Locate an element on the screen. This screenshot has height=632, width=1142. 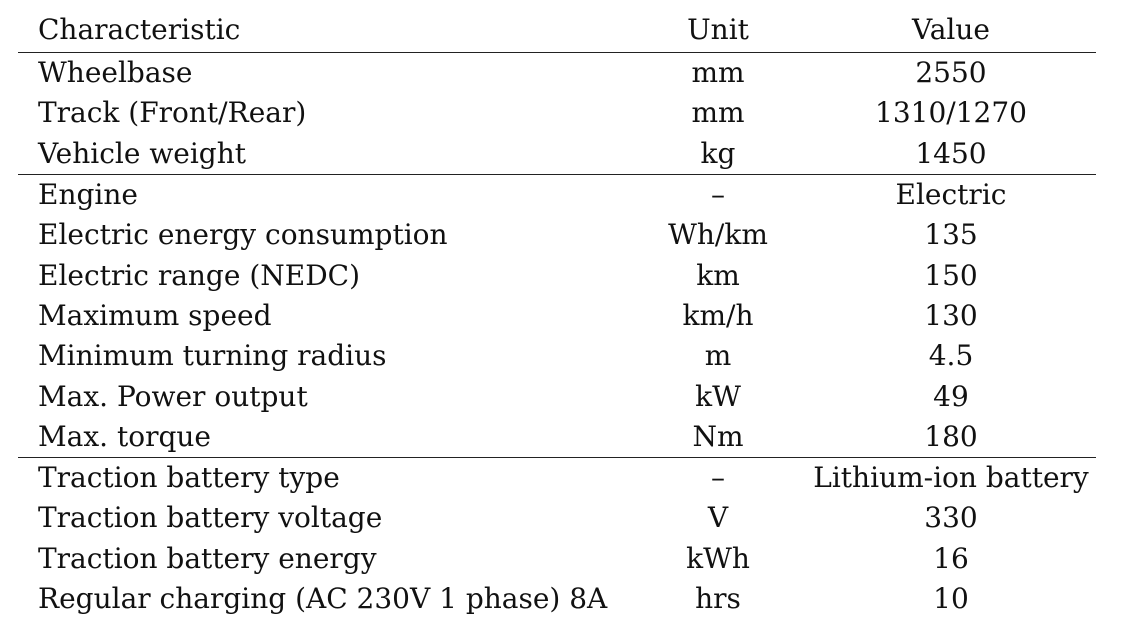
table-row: Vehicle weight kg 1450 is located at coordinates (557, 154).